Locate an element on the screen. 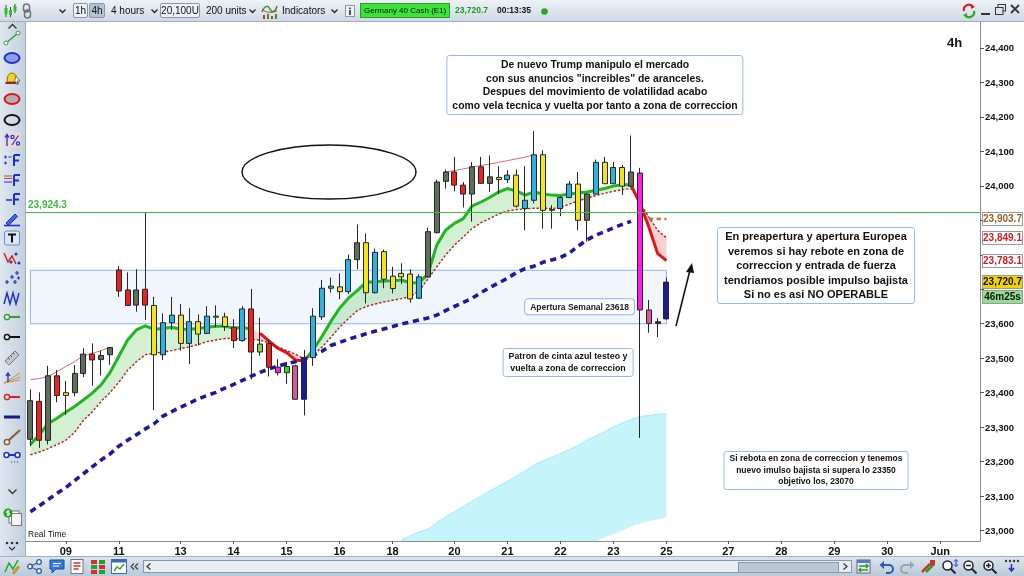 This screenshot has width=1024, height=576. x-tick-label: 21 is located at coordinates (507, 550).